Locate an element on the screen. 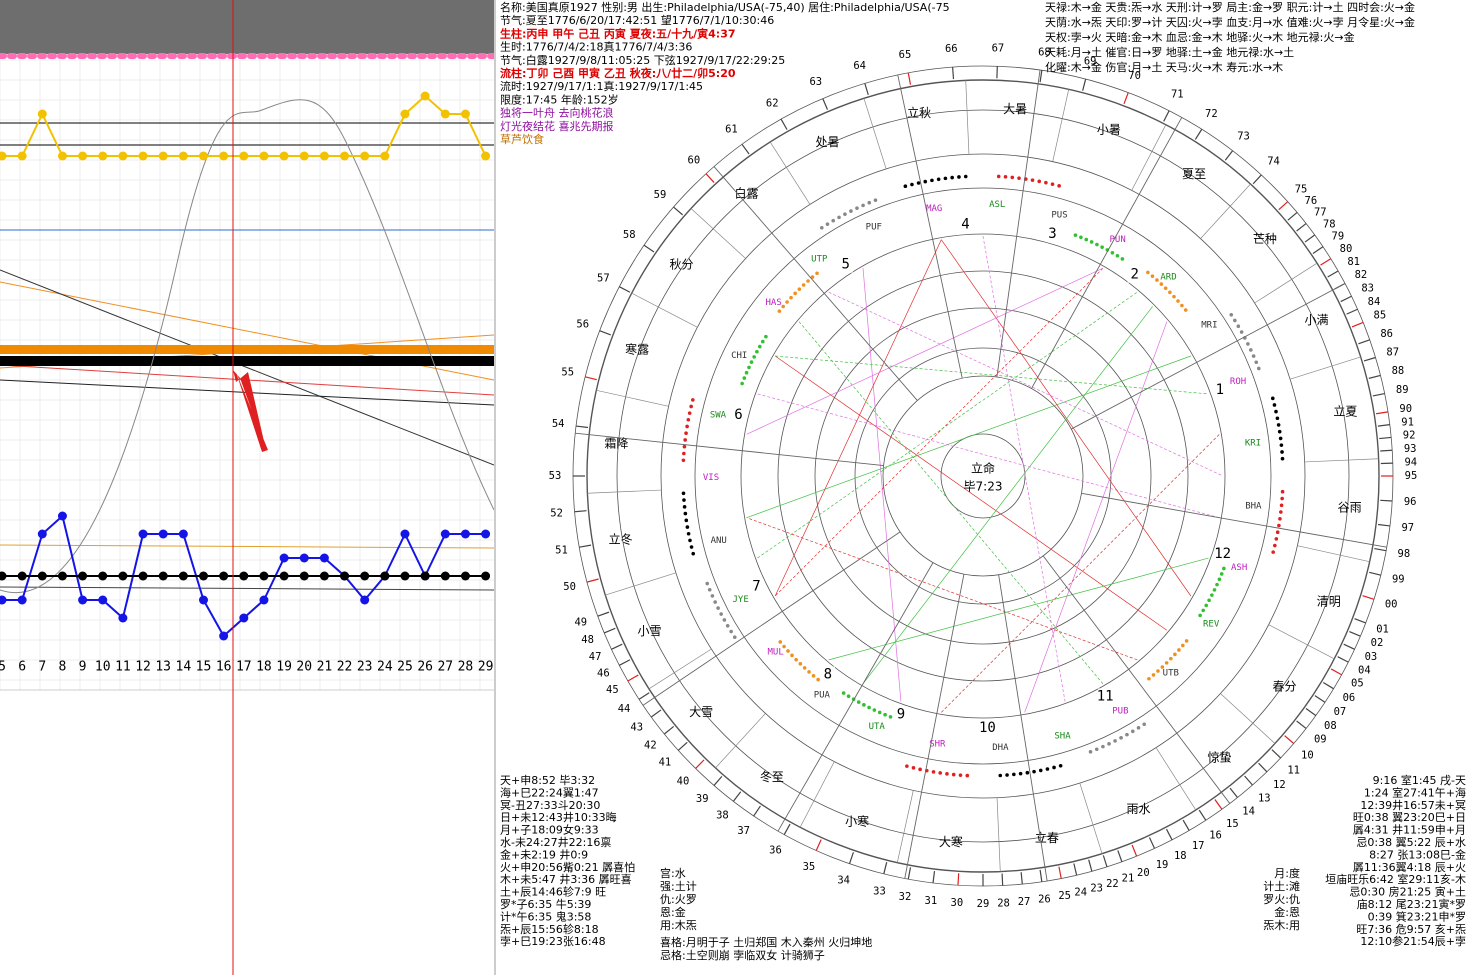 Image resolution: width=1469 pixels, height=979 pixels. pattern-line: 忌格:土空则崩 孛临双女 计骑狮子 is located at coordinates (742, 955).